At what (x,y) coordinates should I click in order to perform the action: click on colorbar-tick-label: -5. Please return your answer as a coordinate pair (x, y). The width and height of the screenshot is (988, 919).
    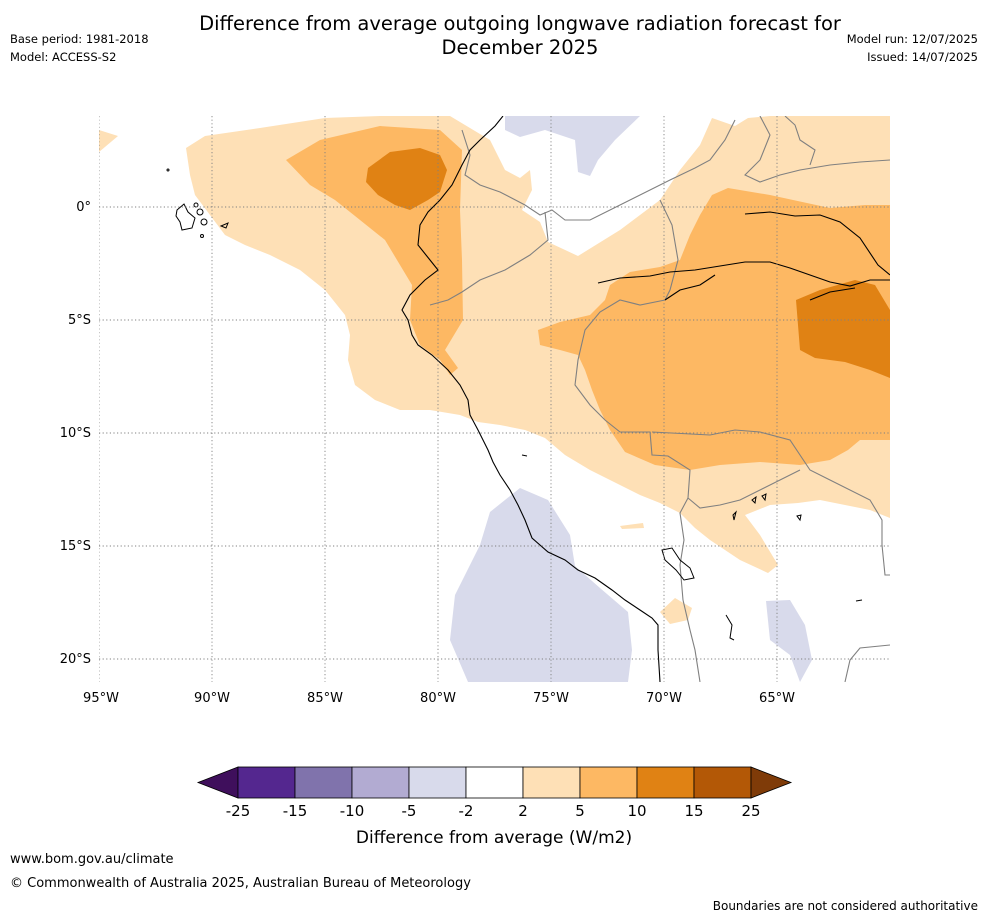
    Looking at the image, I should click on (409, 811).